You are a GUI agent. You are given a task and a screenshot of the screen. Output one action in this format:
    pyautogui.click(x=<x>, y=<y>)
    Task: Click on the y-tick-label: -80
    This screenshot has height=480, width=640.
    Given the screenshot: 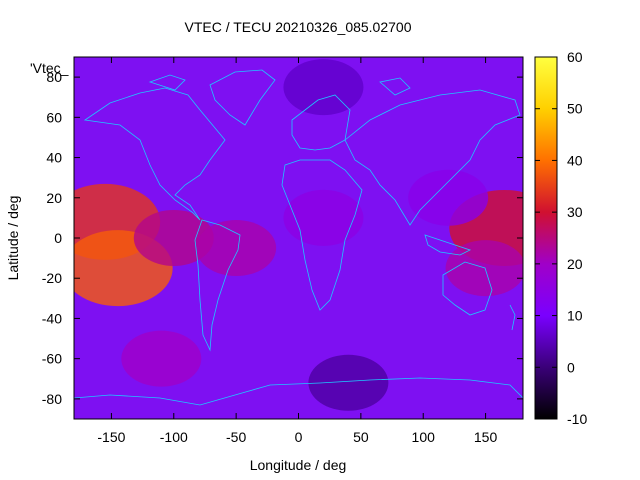 What is the action you would take?
    pyautogui.click(x=52, y=399)
    